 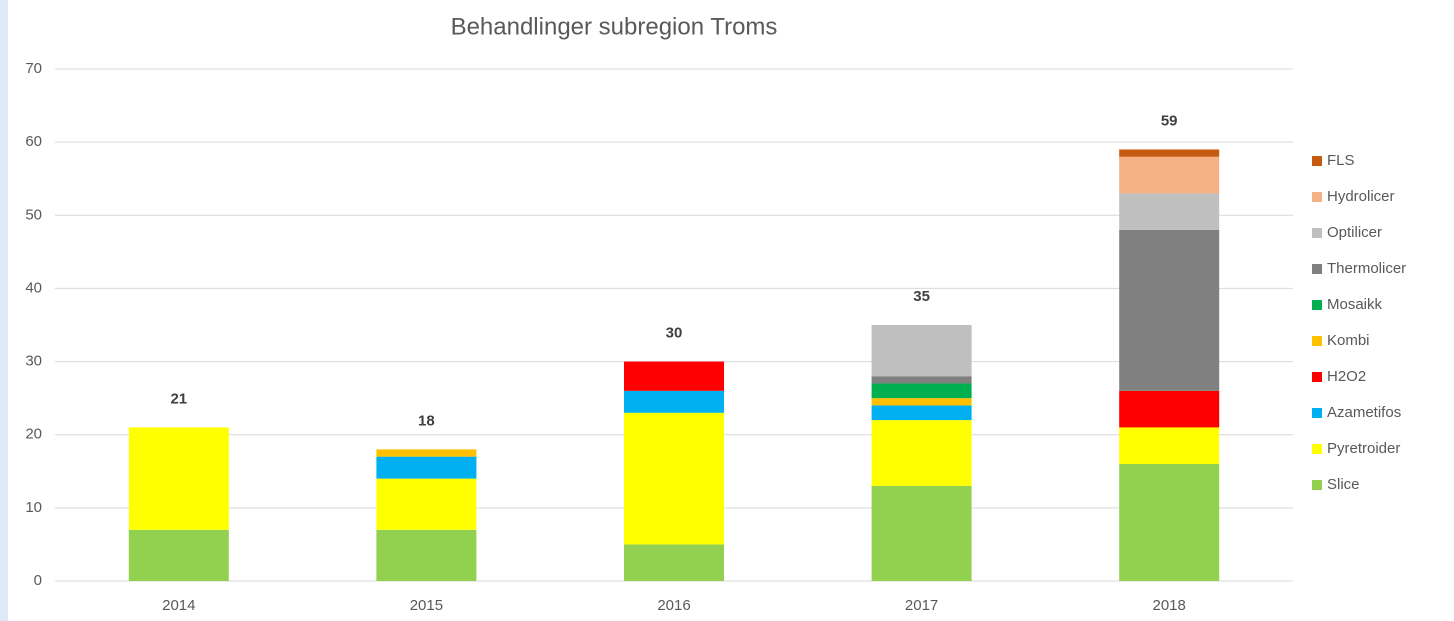 What do you see at coordinates (921, 605) in the screenshot?
I see `x-tick-label: 2017` at bounding box center [921, 605].